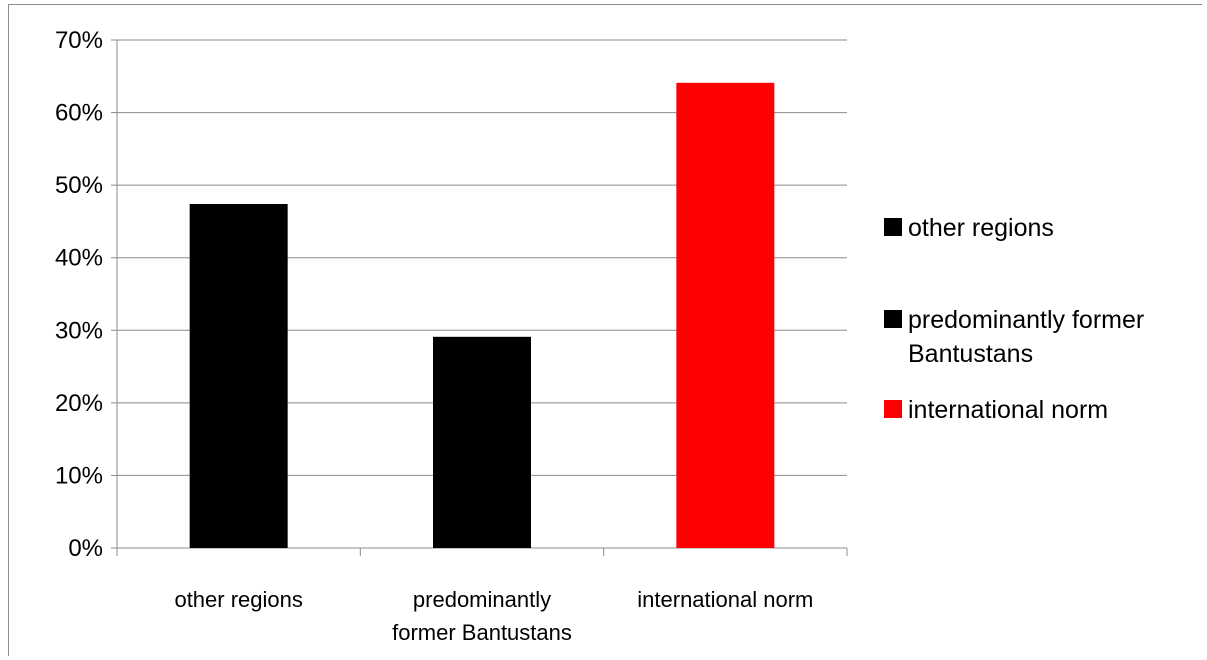  I want to click on y-tick-label: 30%, so click(79, 330).